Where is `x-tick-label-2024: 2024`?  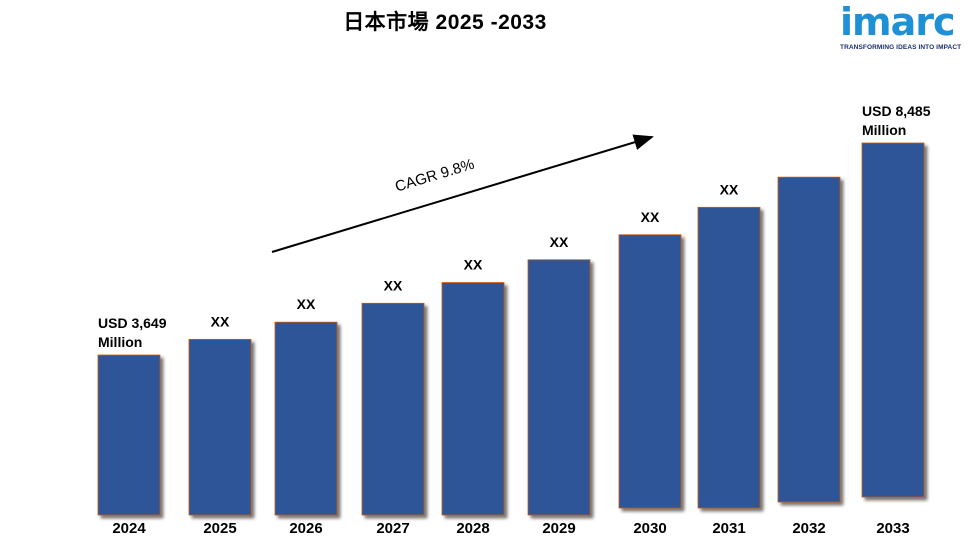
x-tick-label-2024: 2024 is located at coordinates (129, 528).